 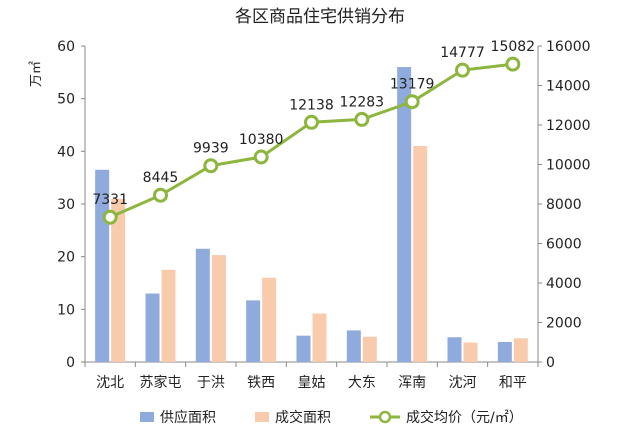 What do you see at coordinates (261, 140) in the screenshot?
I see `price-data-label: 10380` at bounding box center [261, 140].